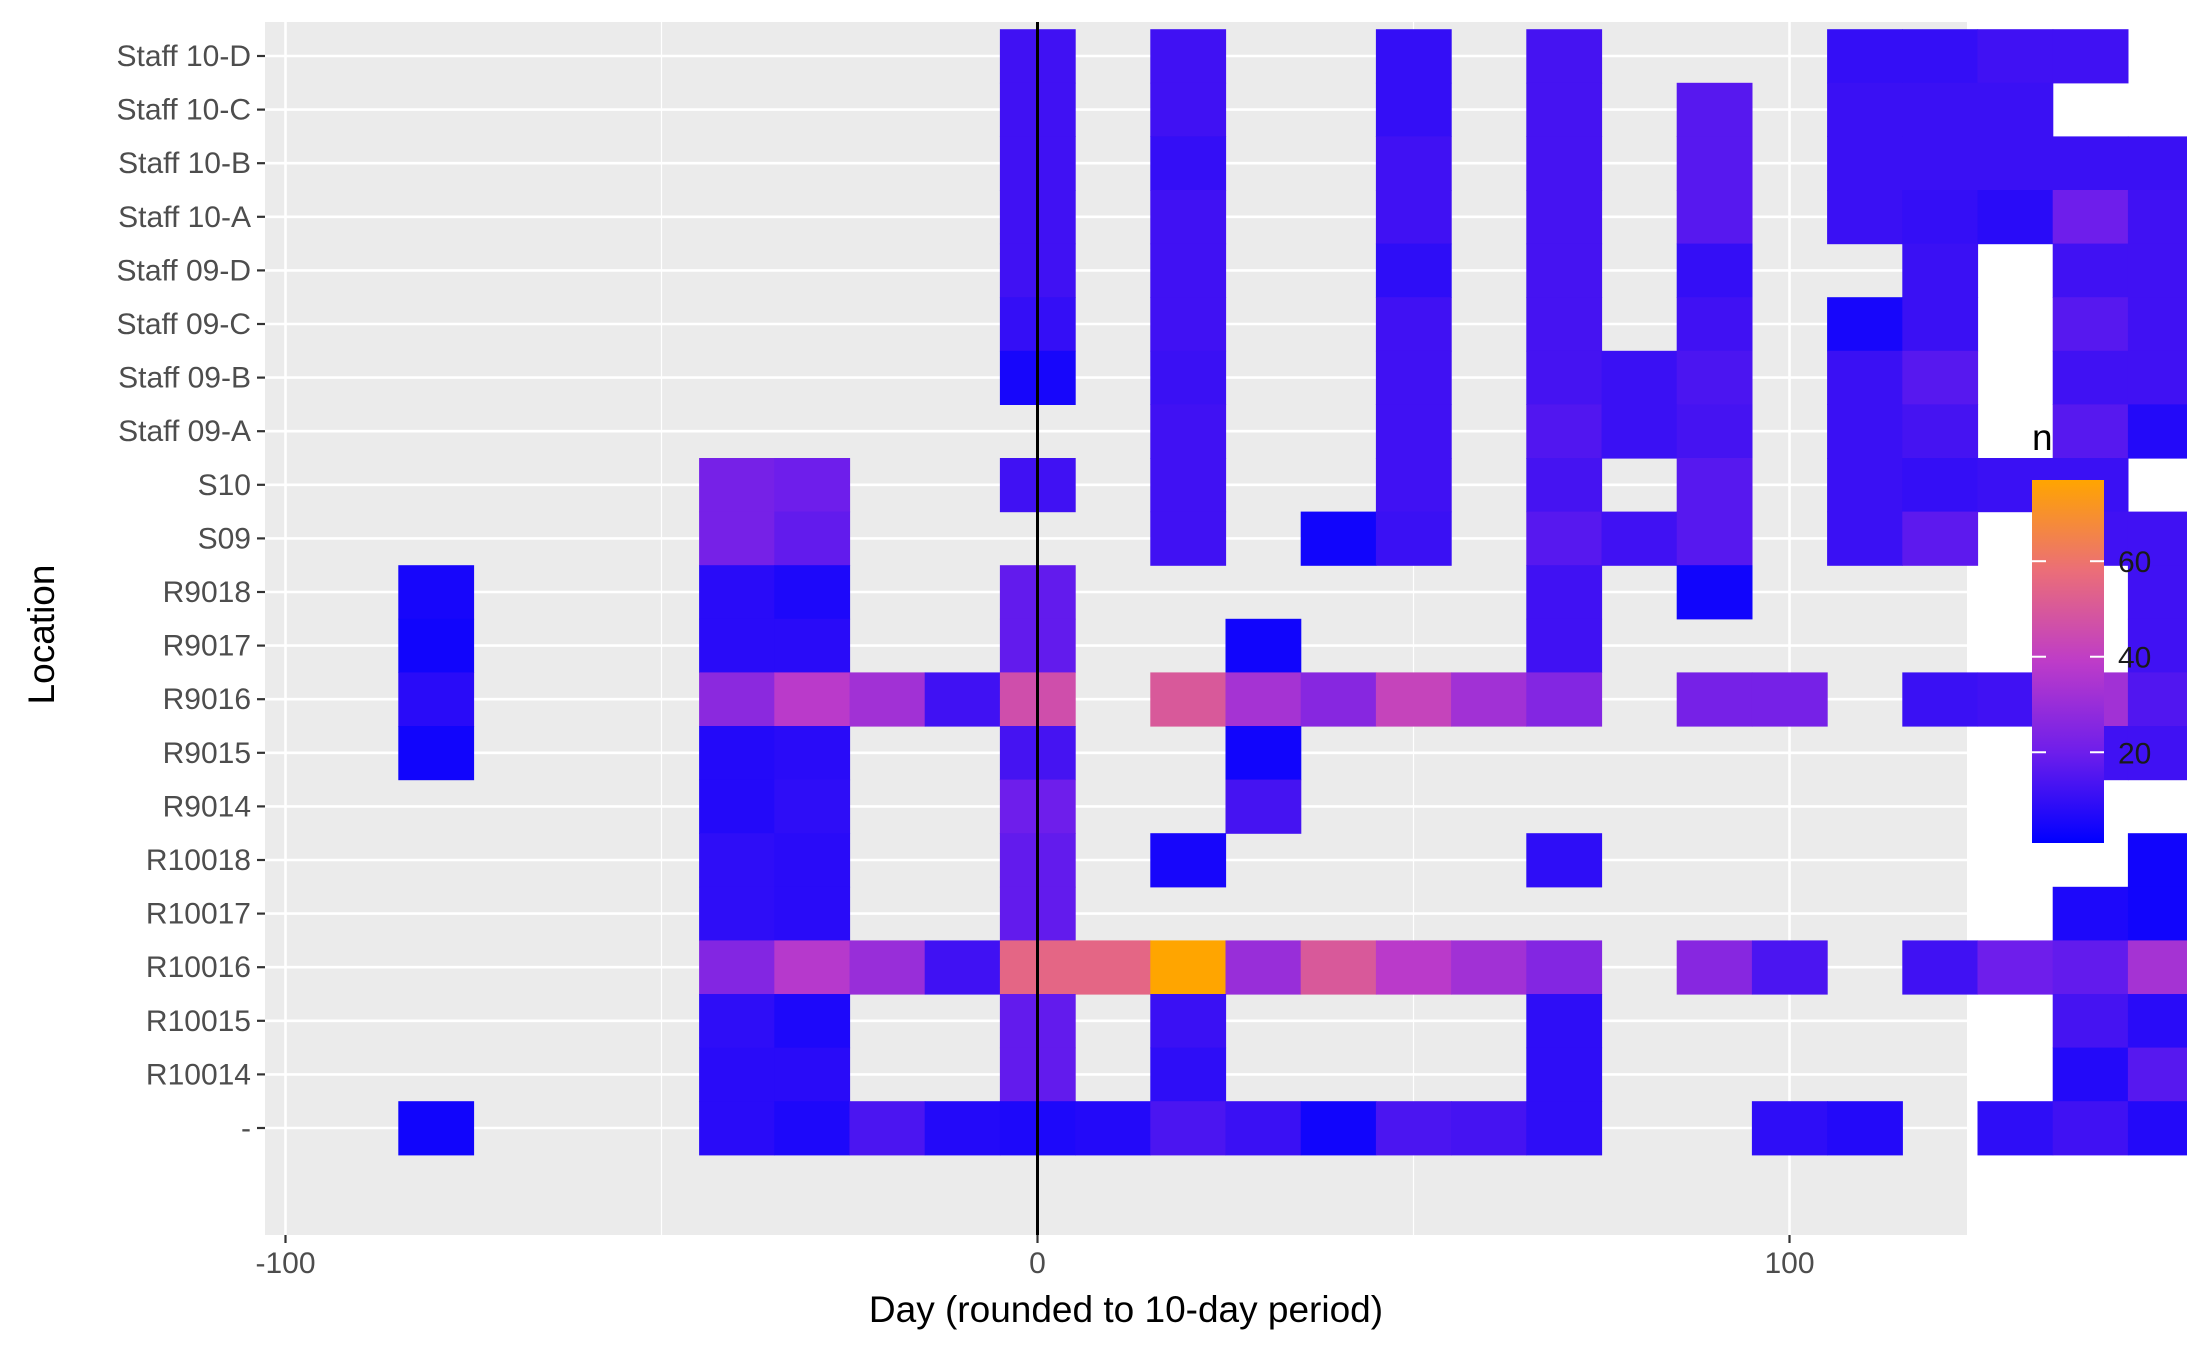  I want to click on y-tick-label: R10016, so click(198, 967).